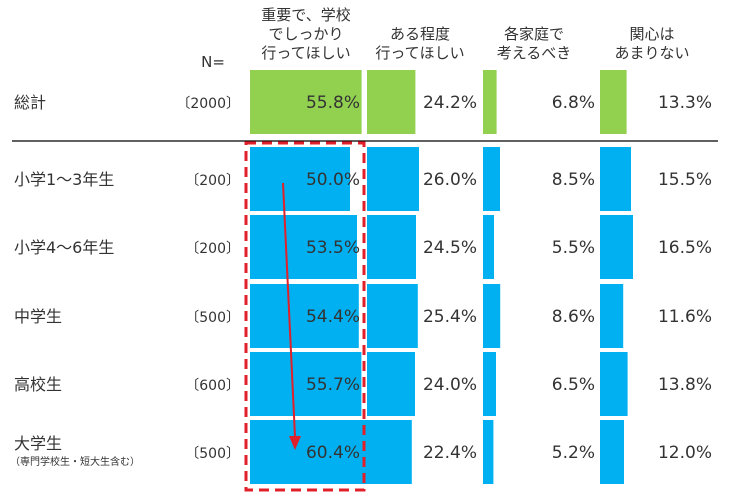 The width and height of the screenshot is (740, 498). Describe the element at coordinates (651, 34) in the screenshot. I see `column-header-4-line-1: 関心は` at that location.